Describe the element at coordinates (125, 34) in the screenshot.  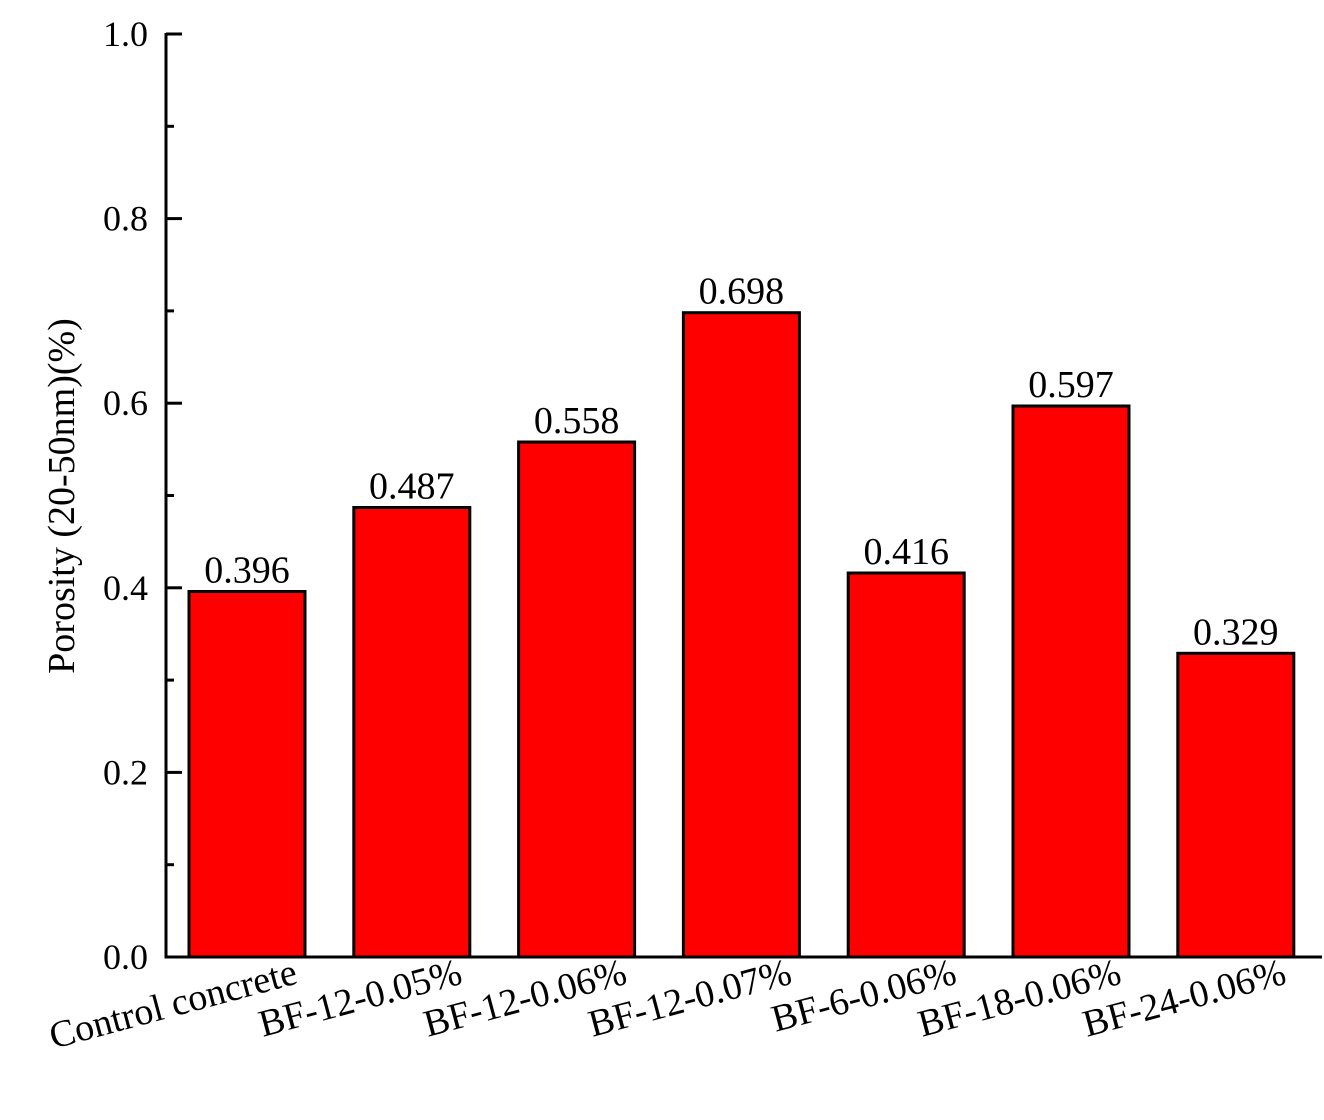
I see `y-tick-label: 1.0` at that location.